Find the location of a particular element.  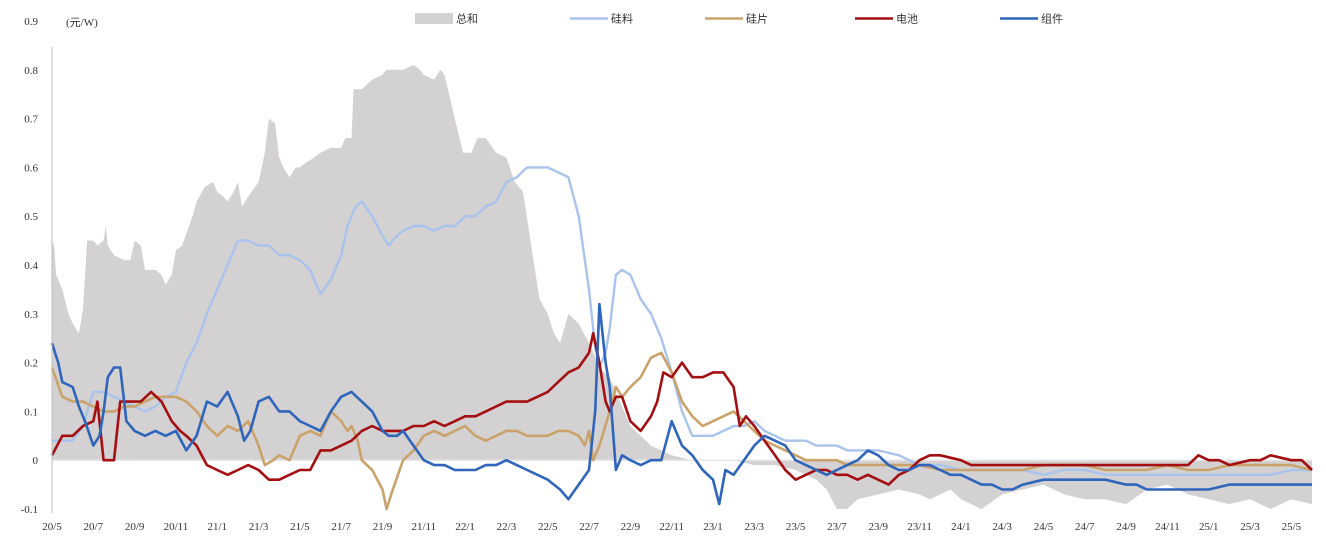

x-tick-label: 20/11 is located at coordinates (176, 527).